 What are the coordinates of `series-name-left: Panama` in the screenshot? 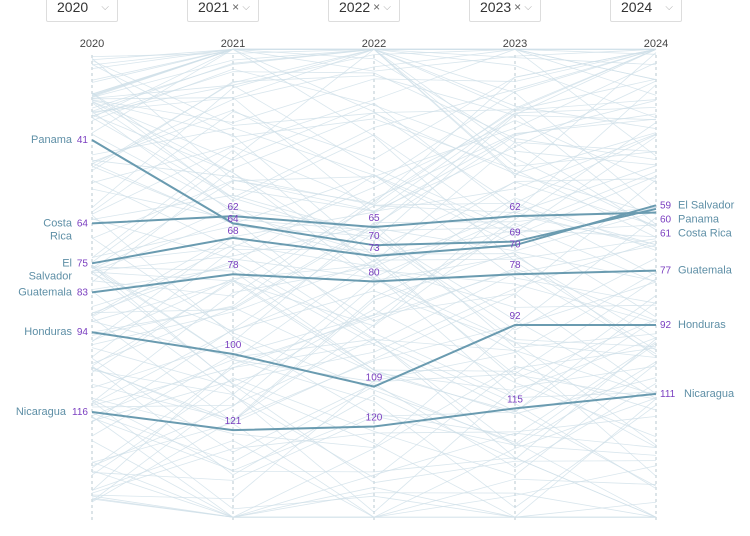 It's located at (52, 140).